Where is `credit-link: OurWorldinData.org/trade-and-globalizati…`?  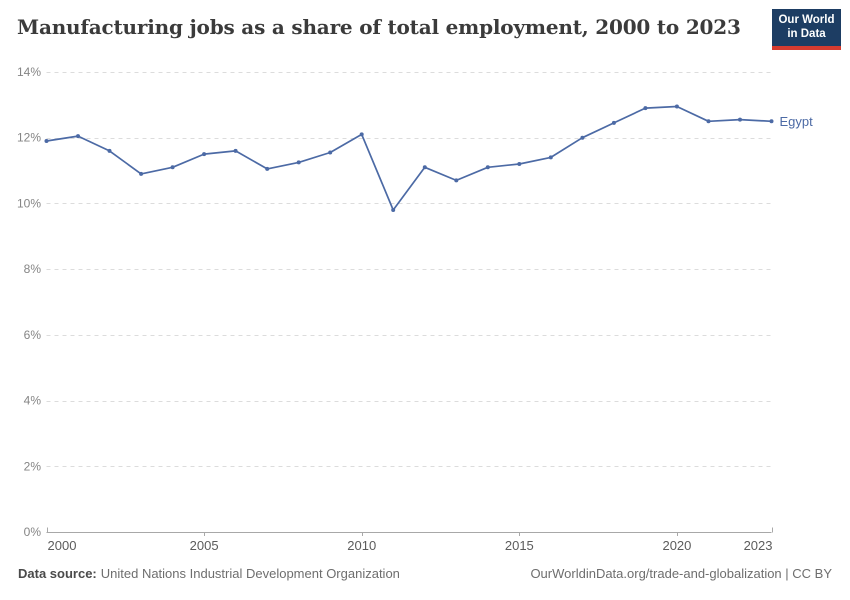
credit-link: OurWorldinData.org/trade-and-globalizati… is located at coordinates (681, 573).